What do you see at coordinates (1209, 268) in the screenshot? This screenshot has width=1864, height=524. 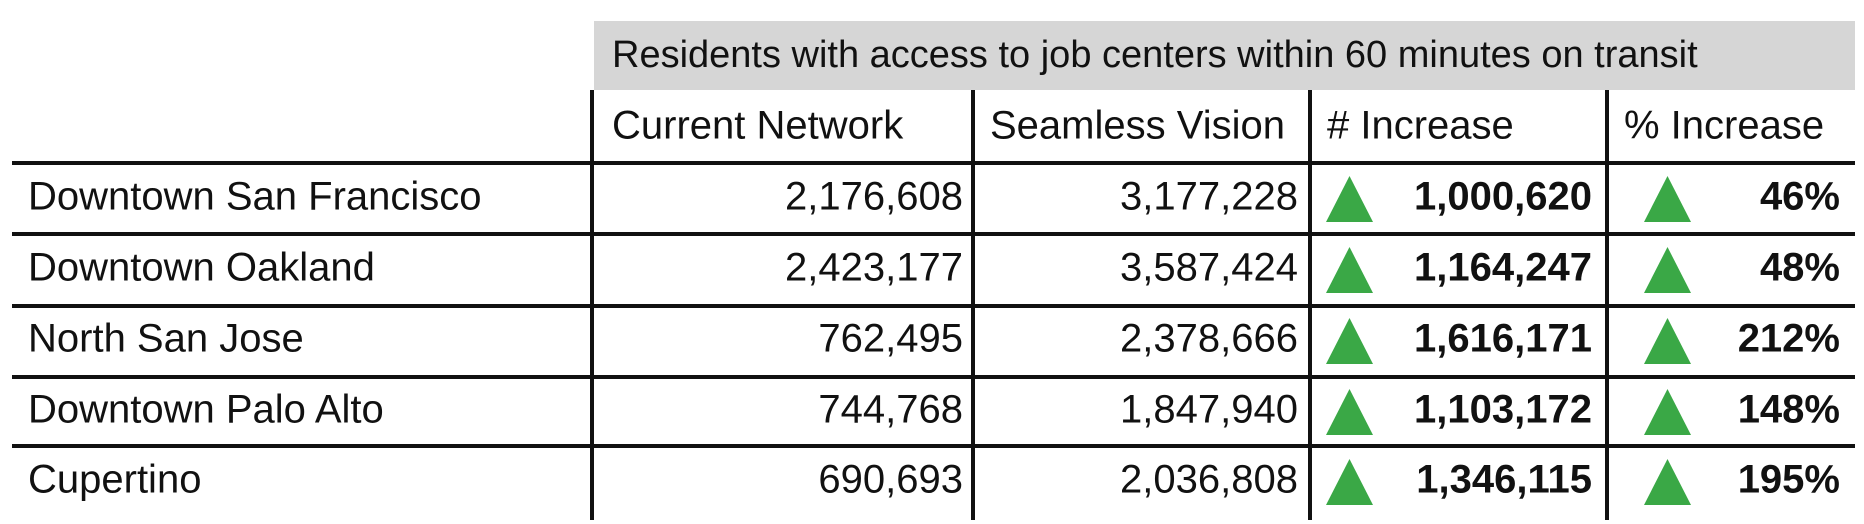 I see `value-cell: 3,587,424` at bounding box center [1209, 268].